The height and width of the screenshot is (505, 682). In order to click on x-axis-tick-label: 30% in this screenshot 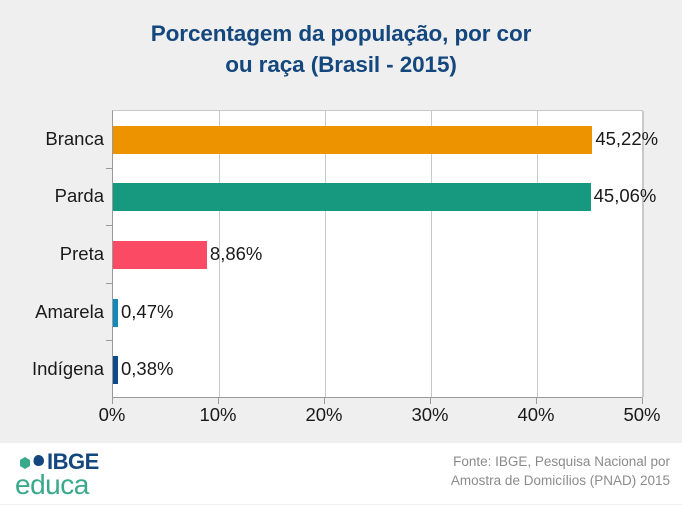, I will do `click(430, 414)`.